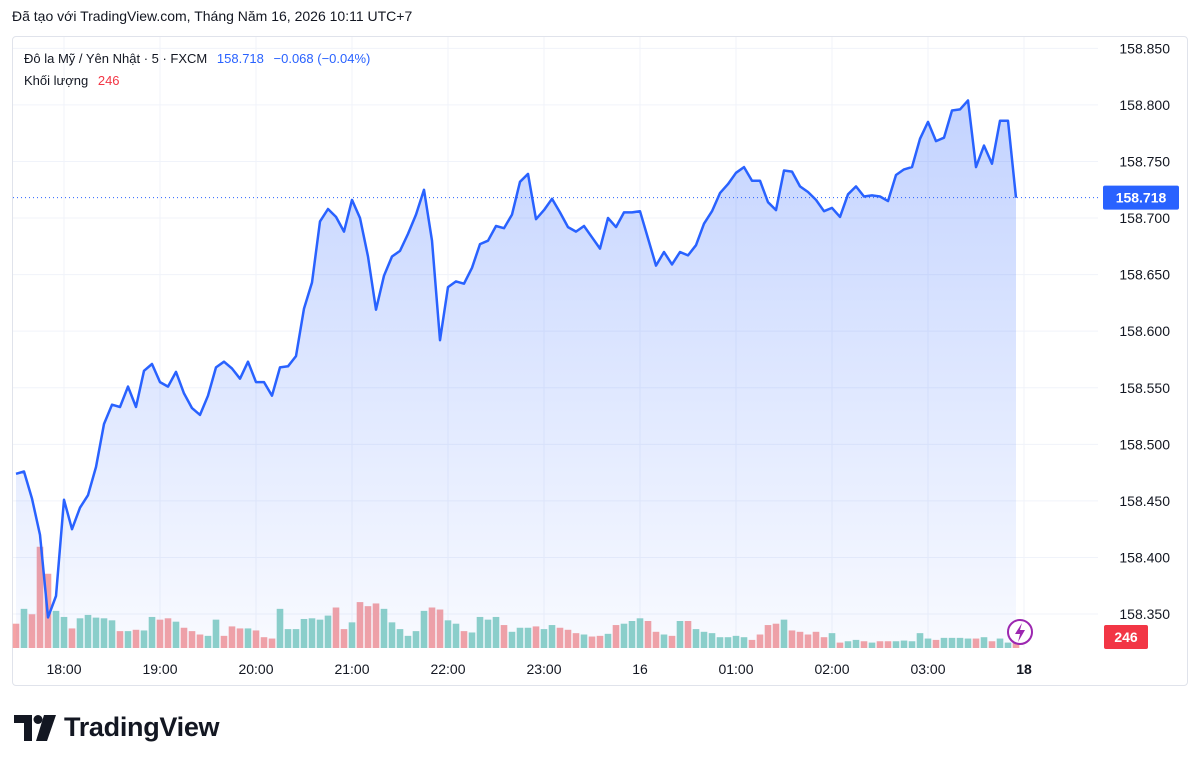 This screenshot has width=1200, height=767. I want to click on lightning-icon, so click(1020, 632).